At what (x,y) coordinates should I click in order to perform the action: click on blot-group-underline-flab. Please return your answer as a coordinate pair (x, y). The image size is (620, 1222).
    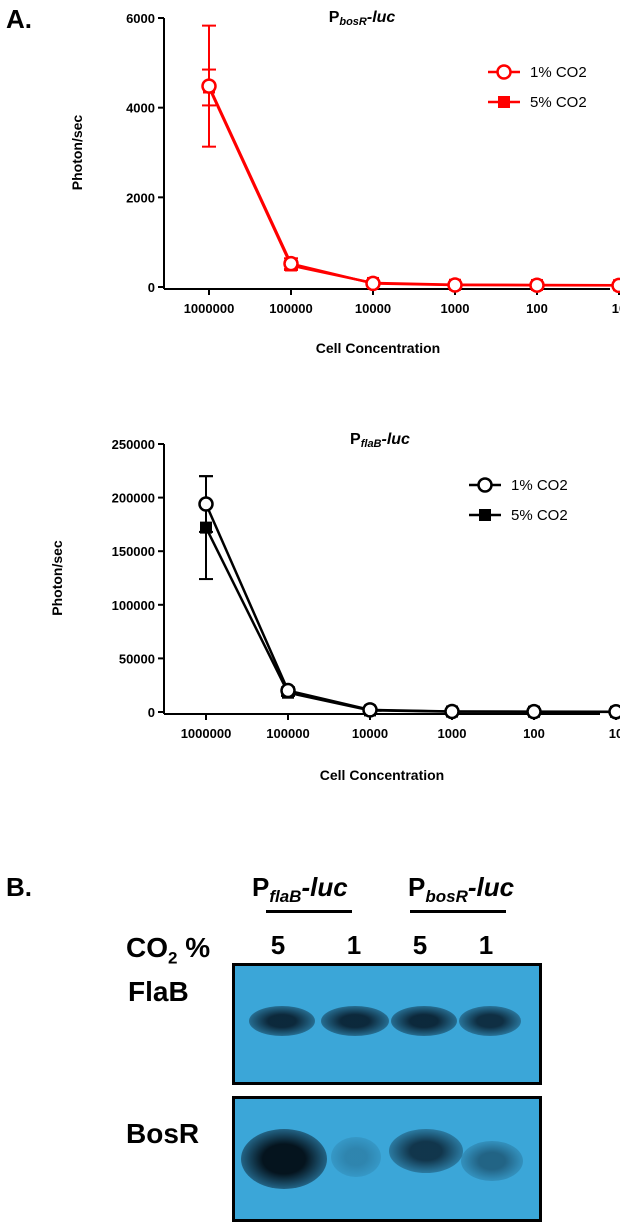
    Looking at the image, I should click on (309, 911).